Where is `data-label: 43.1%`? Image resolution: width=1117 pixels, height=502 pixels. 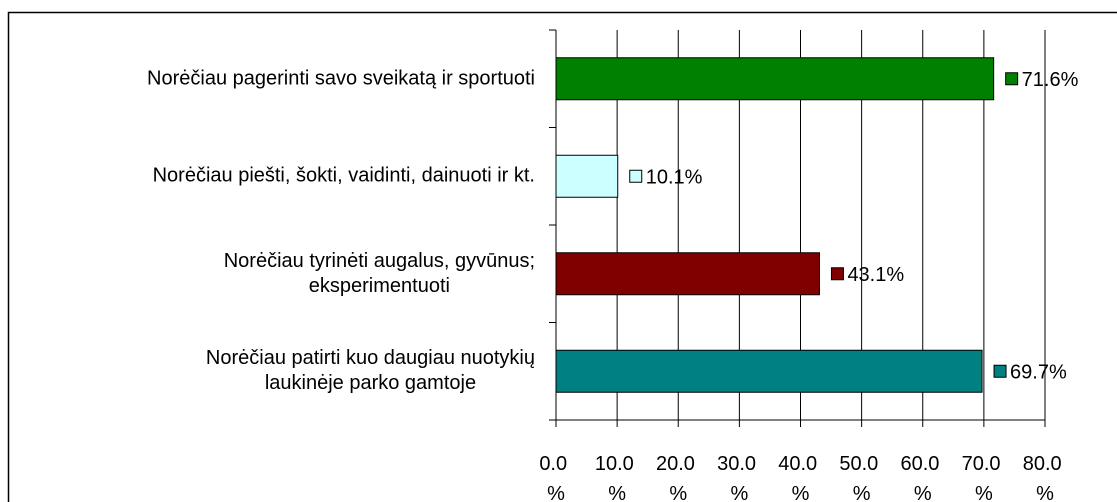
data-label: 43.1% is located at coordinates (875, 275).